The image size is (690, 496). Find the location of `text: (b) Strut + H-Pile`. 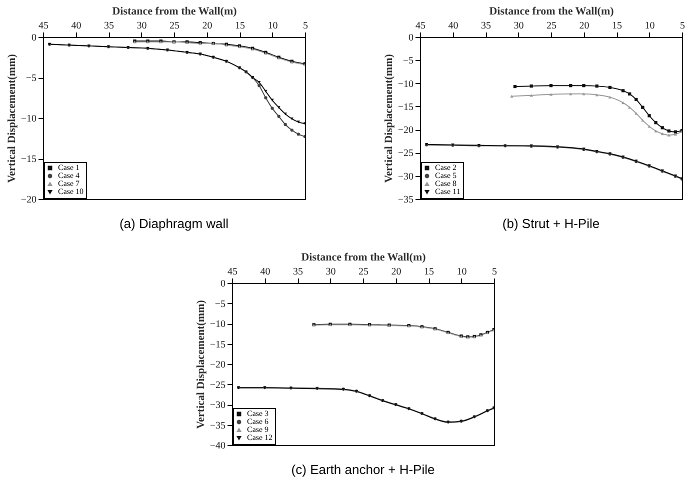

text: (b) Strut + H-Pile is located at coordinates (551, 223).